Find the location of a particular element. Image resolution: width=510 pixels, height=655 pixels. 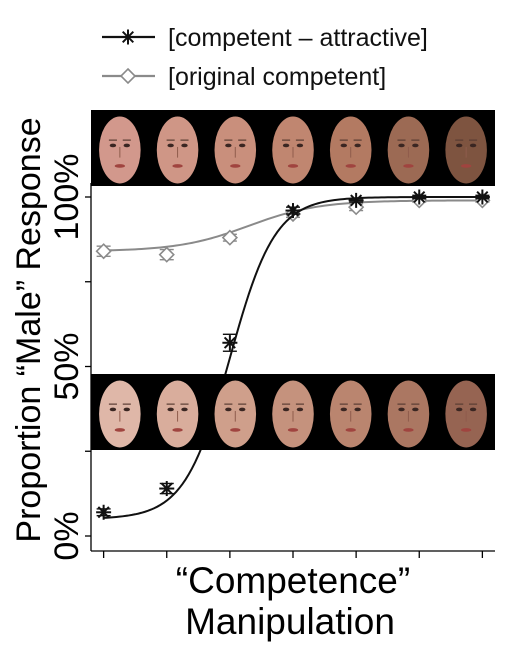

legend-label-original-competent: [original competent] is located at coordinates (277, 77).